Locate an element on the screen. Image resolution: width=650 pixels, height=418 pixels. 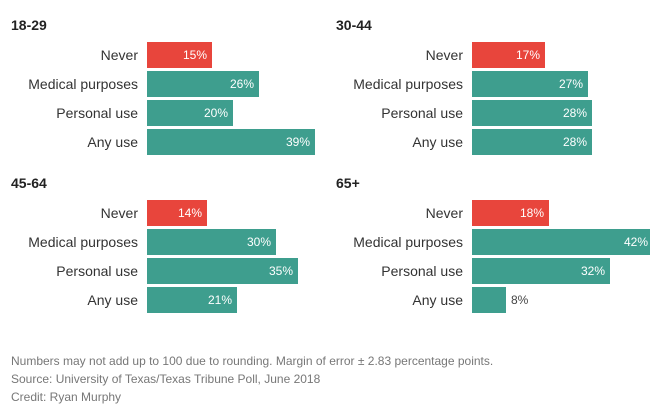
panel-title: 18-29 is located at coordinates (29, 25).